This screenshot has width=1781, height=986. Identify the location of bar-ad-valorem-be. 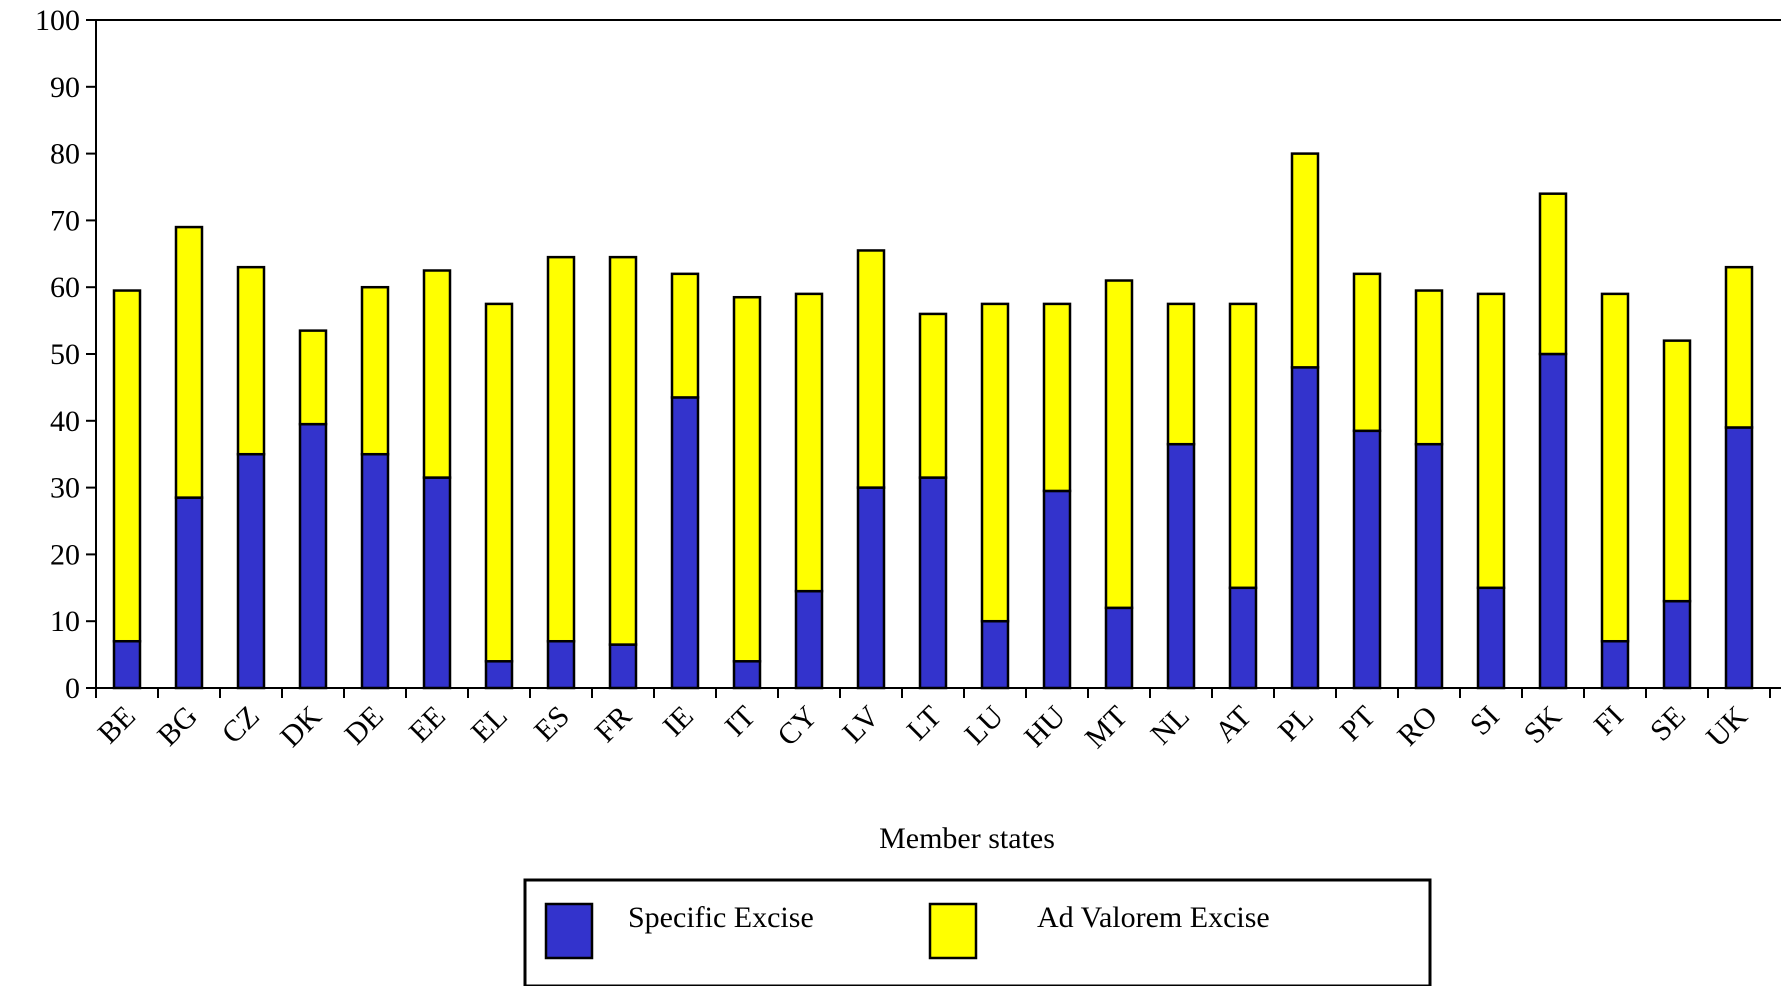
(127, 466).